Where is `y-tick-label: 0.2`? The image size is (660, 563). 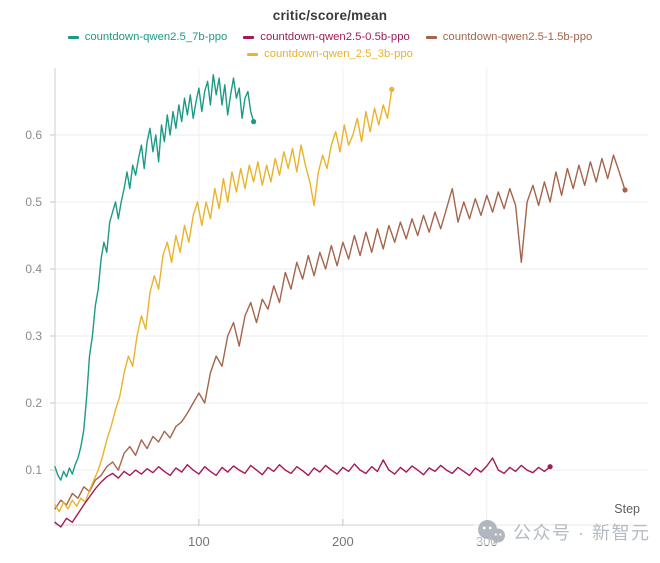
y-tick-label: 0.2 is located at coordinates (33, 403).